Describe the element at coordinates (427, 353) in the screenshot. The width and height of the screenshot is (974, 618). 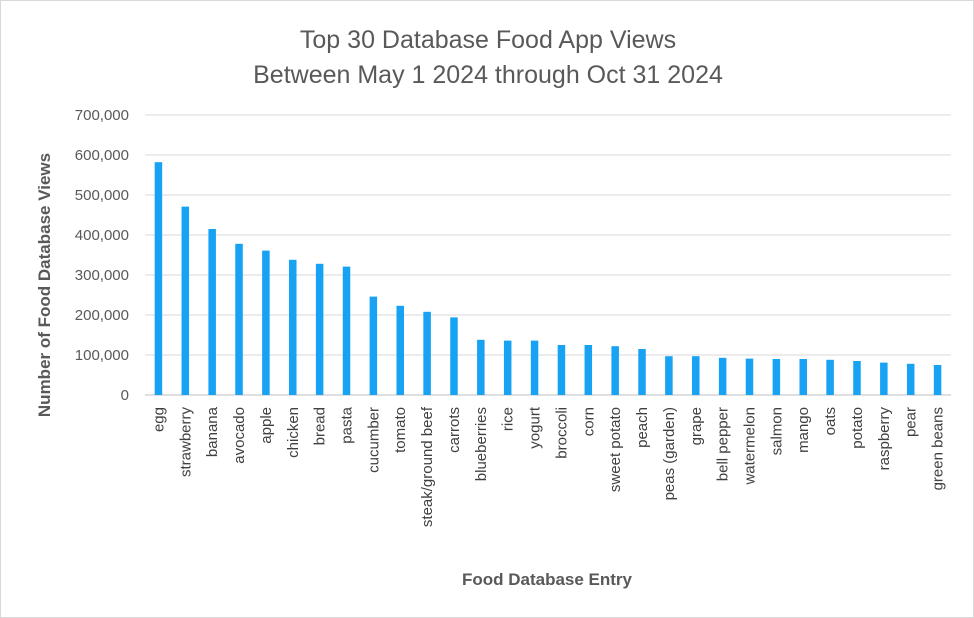
I see `bar-steak-ground-beef` at that location.